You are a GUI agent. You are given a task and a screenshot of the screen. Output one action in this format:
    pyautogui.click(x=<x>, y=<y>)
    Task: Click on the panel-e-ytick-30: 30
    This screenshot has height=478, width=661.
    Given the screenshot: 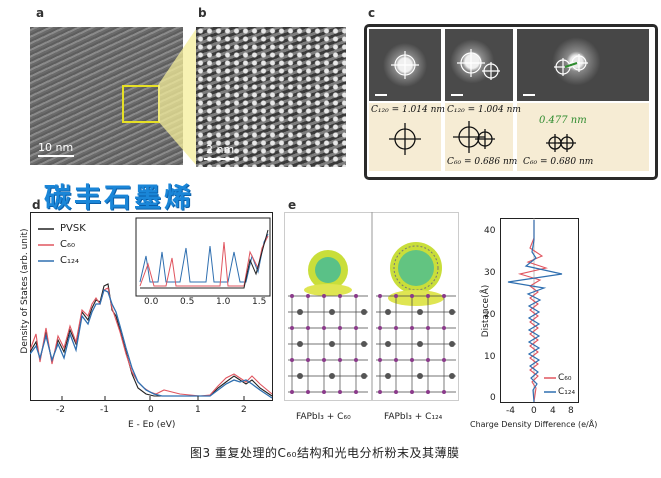 What is the action you would take?
    pyautogui.click(x=490, y=273)
    